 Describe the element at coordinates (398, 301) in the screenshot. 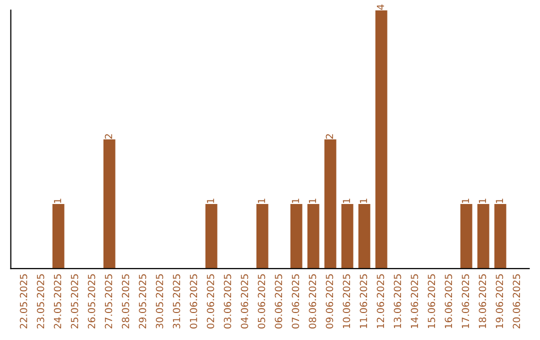

I see `x-tick-label: 13.06.2025` at that location.